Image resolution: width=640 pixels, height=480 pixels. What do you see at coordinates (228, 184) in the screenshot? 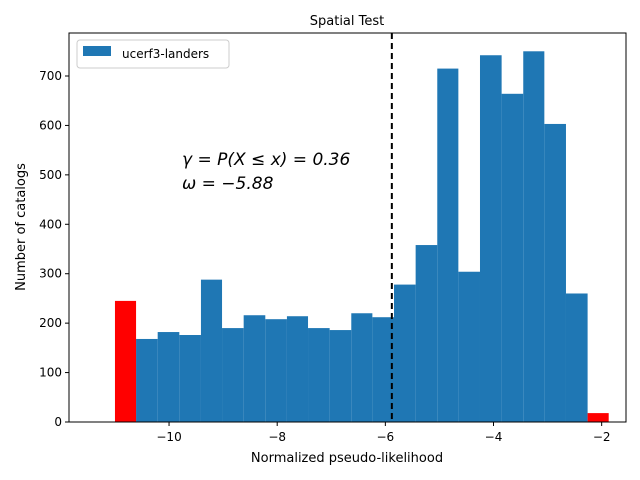
I see `annotation-omega: ω = −5.88` at bounding box center [228, 184].